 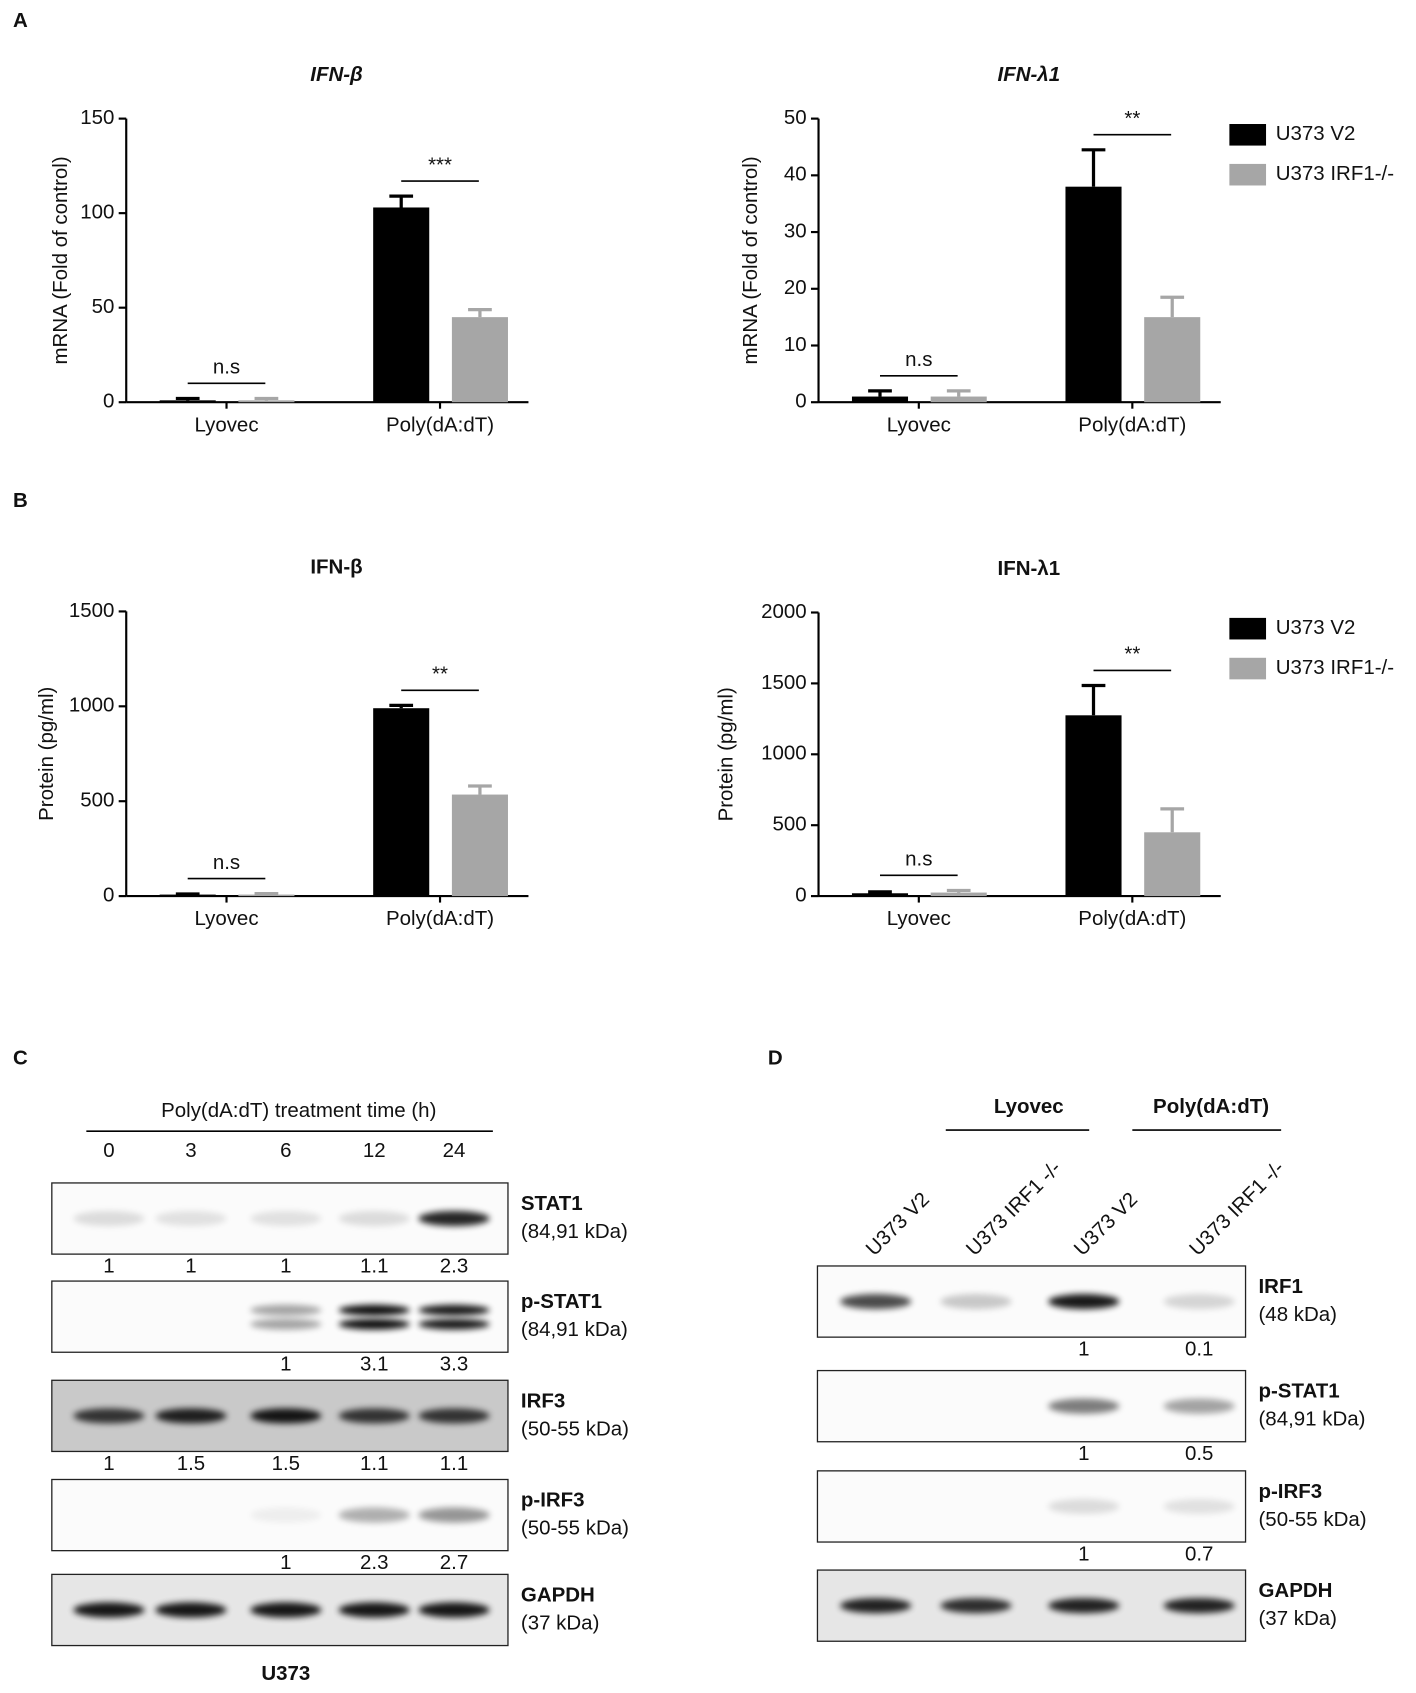 What do you see at coordinates (226, 918) in the screenshot?
I see `x-tick-label: Lyovec` at bounding box center [226, 918].